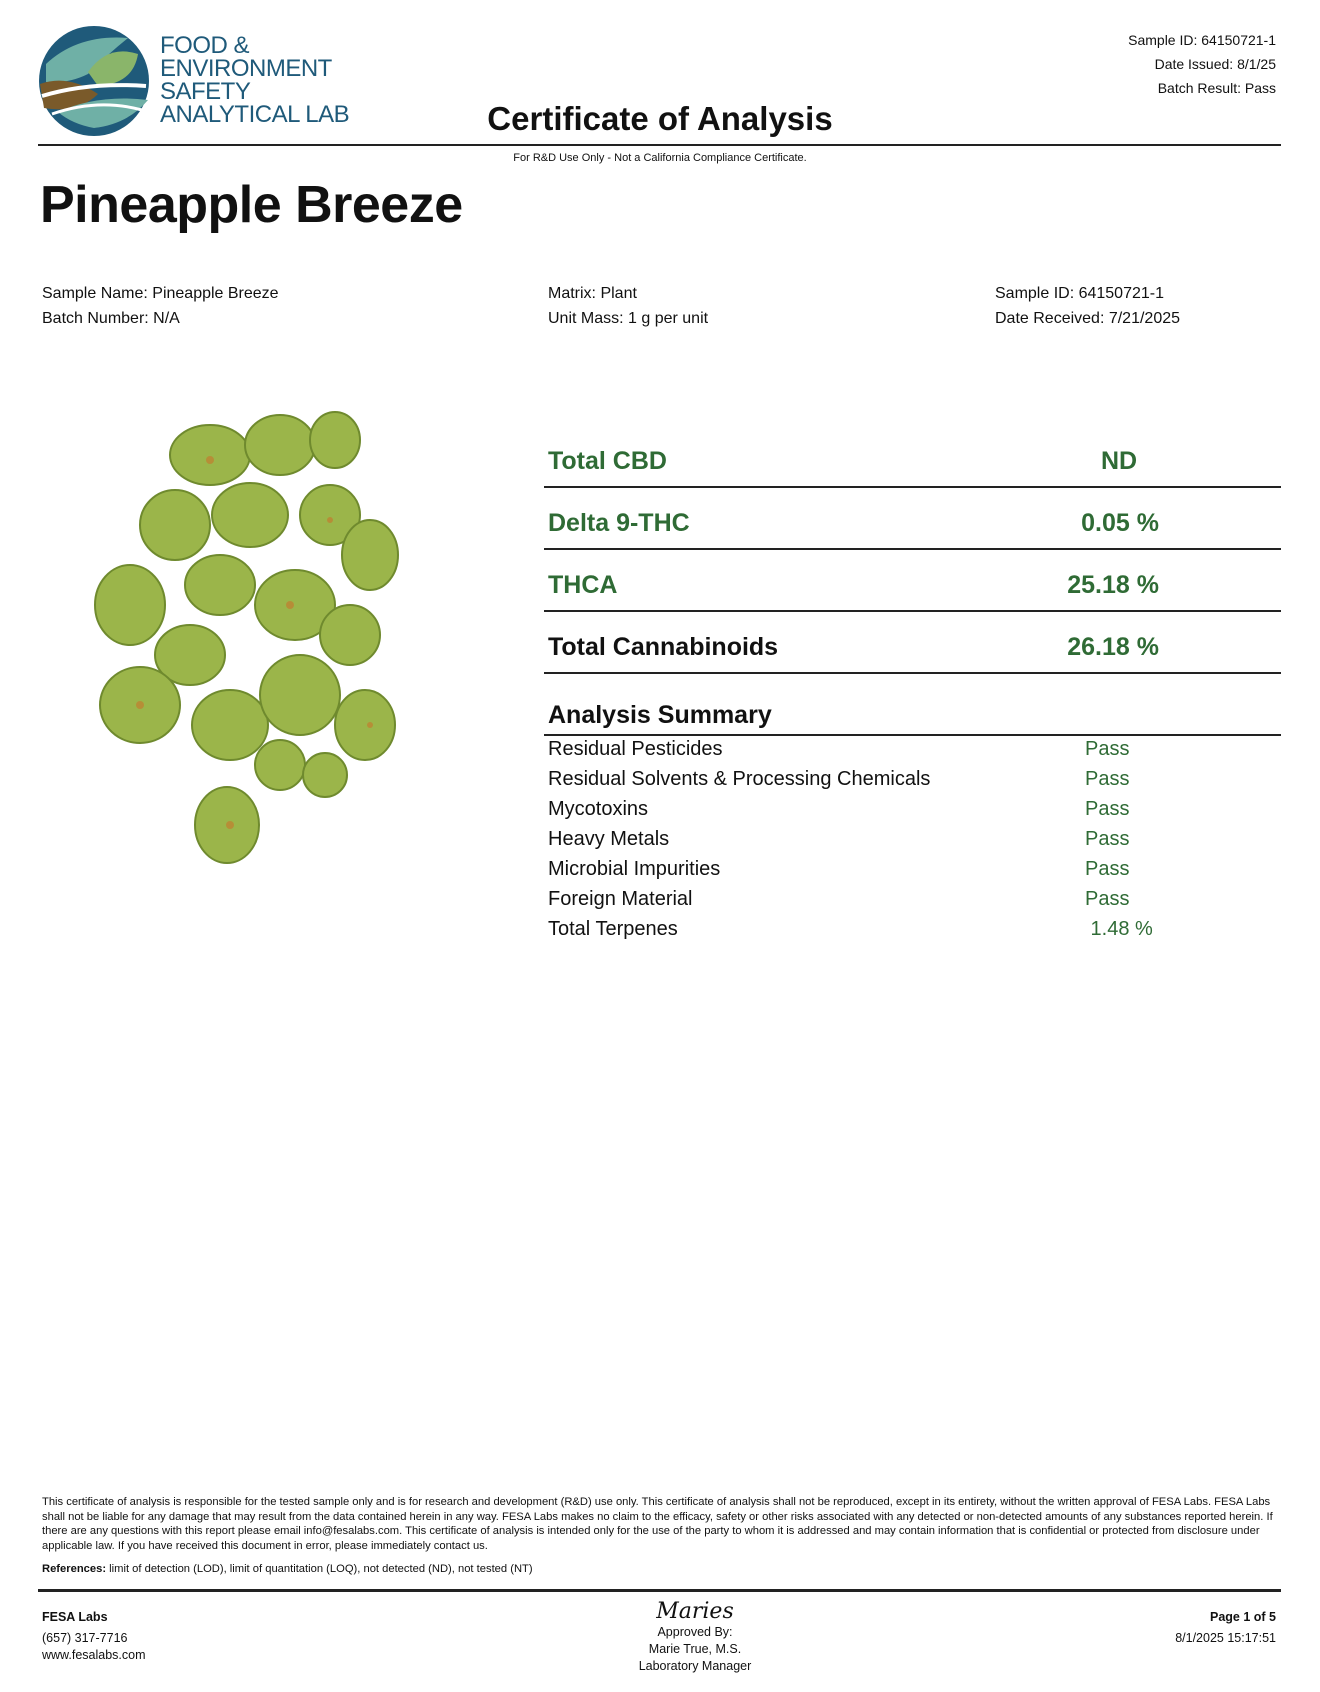  What do you see at coordinates (246, 68) in the screenshot?
I see `logo-line: ENVIRONMENT` at bounding box center [246, 68].